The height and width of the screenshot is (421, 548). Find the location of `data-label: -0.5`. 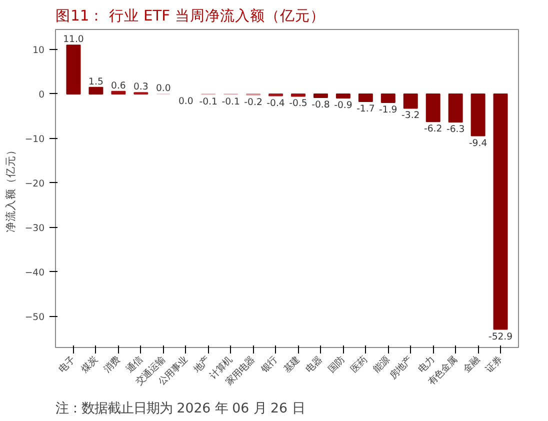

data-label: -0.5 is located at coordinates (298, 104).